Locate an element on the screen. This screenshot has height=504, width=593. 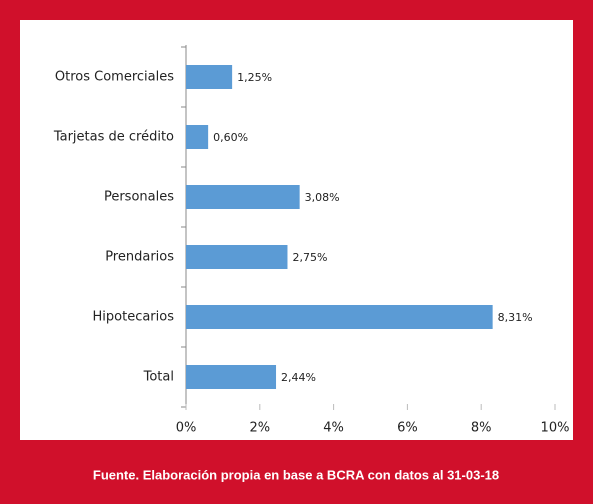
y-tick-label: Otros Comerciales is located at coordinates (114, 77).